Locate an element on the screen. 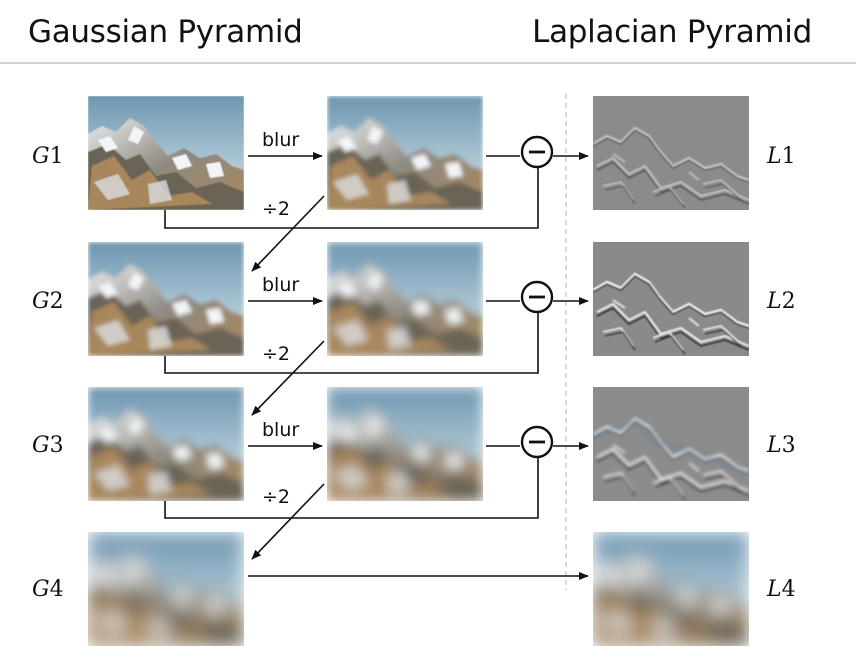 The width and height of the screenshot is (856, 662). l1-image is located at coordinates (671, 153).